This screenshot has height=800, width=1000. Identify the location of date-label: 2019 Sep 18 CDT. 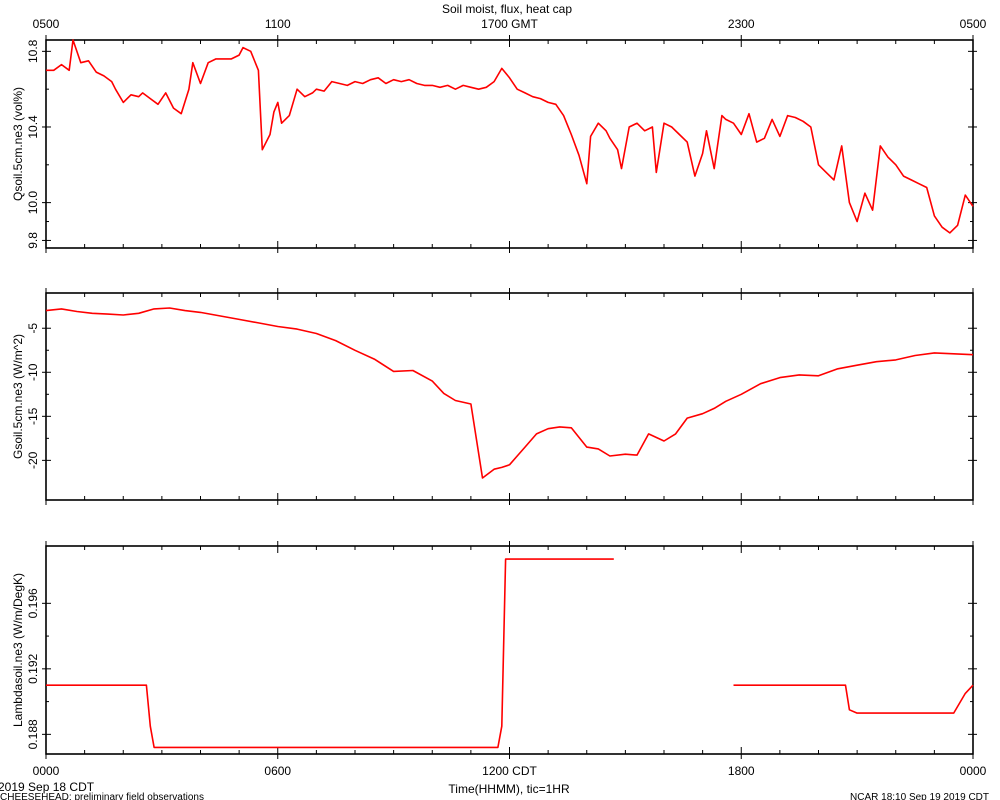
(47, 787).